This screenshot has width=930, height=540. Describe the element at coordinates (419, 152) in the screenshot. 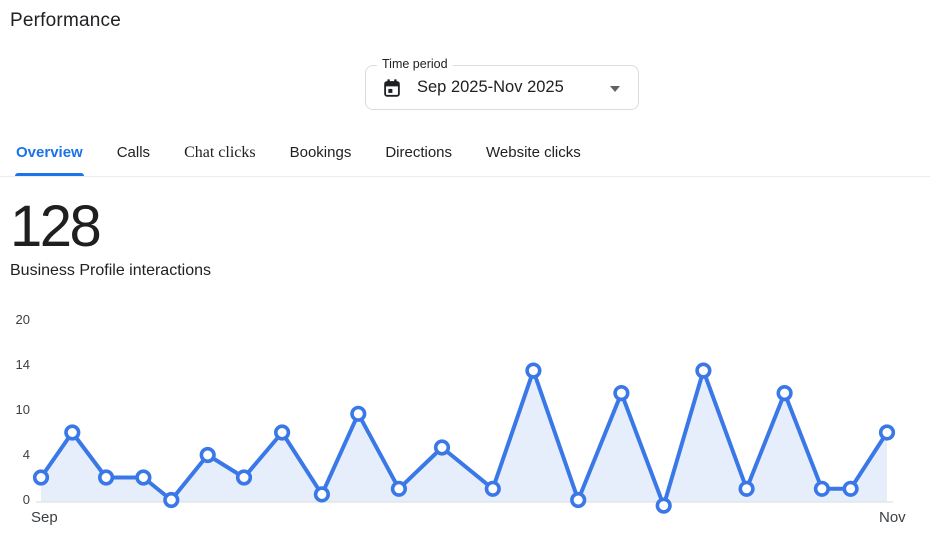

I see `tab-directions: Directions` at that location.